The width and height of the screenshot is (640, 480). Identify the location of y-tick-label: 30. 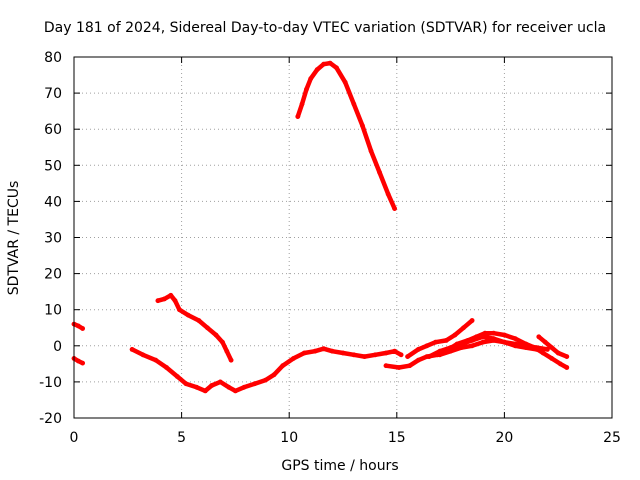
(53, 239).